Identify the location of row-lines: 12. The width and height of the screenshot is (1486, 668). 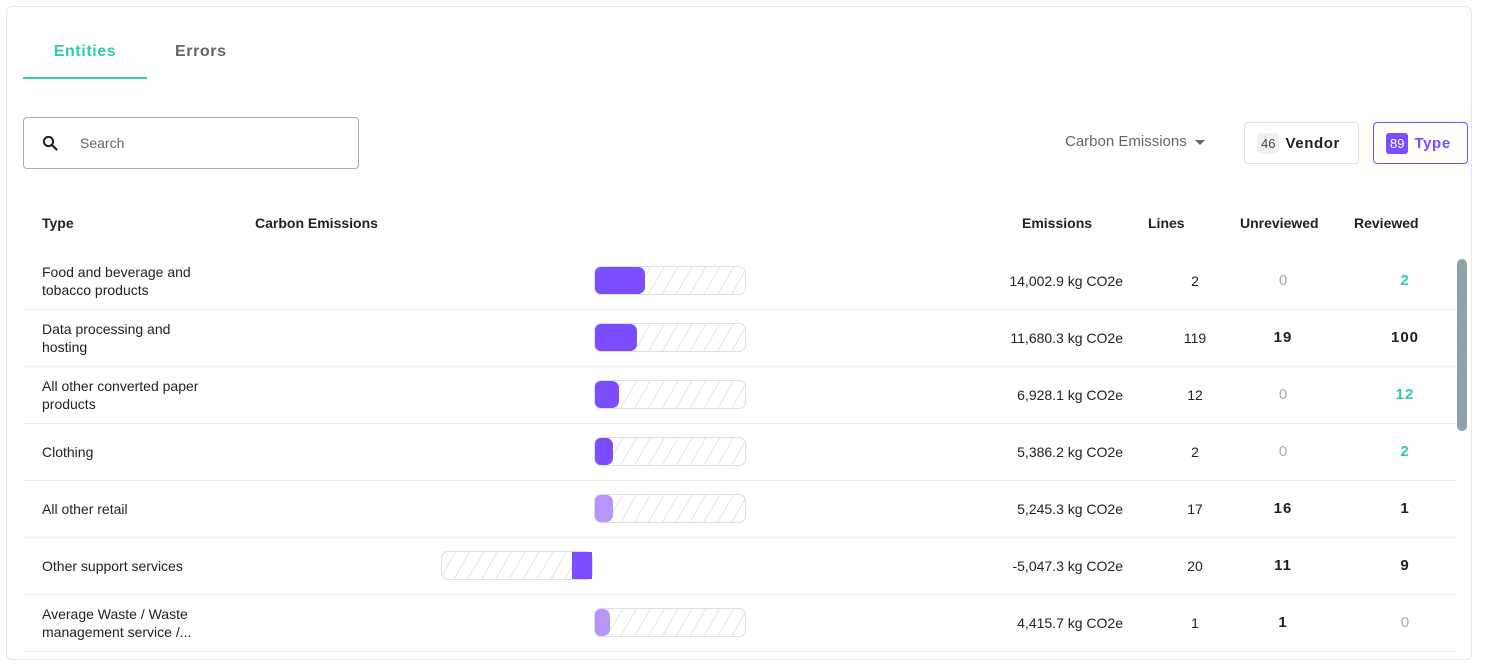
(1195, 394).